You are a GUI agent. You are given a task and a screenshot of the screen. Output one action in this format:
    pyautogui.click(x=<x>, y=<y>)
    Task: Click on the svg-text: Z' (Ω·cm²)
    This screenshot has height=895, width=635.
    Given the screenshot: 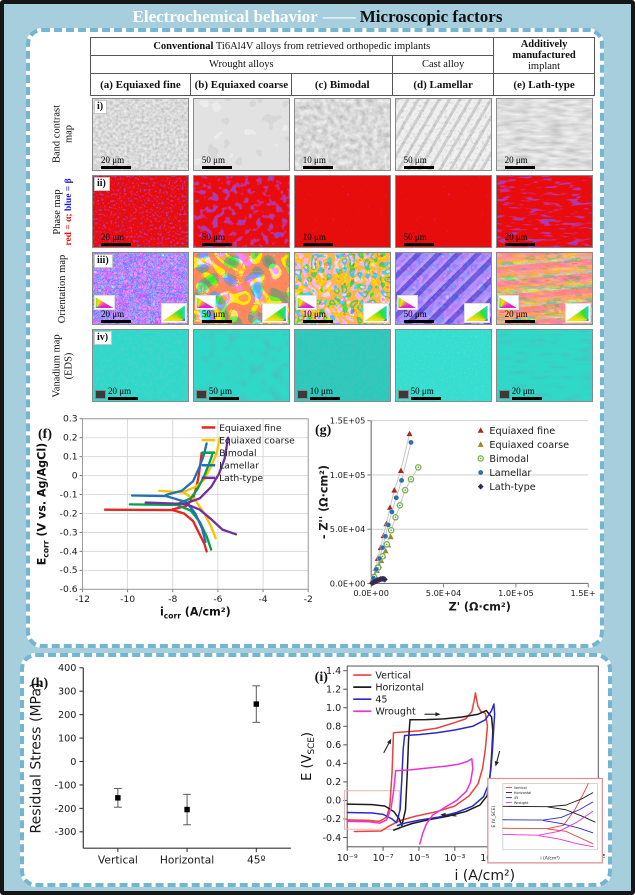 What is the action you would take?
    pyautogui.click(x=480, y=607)
    